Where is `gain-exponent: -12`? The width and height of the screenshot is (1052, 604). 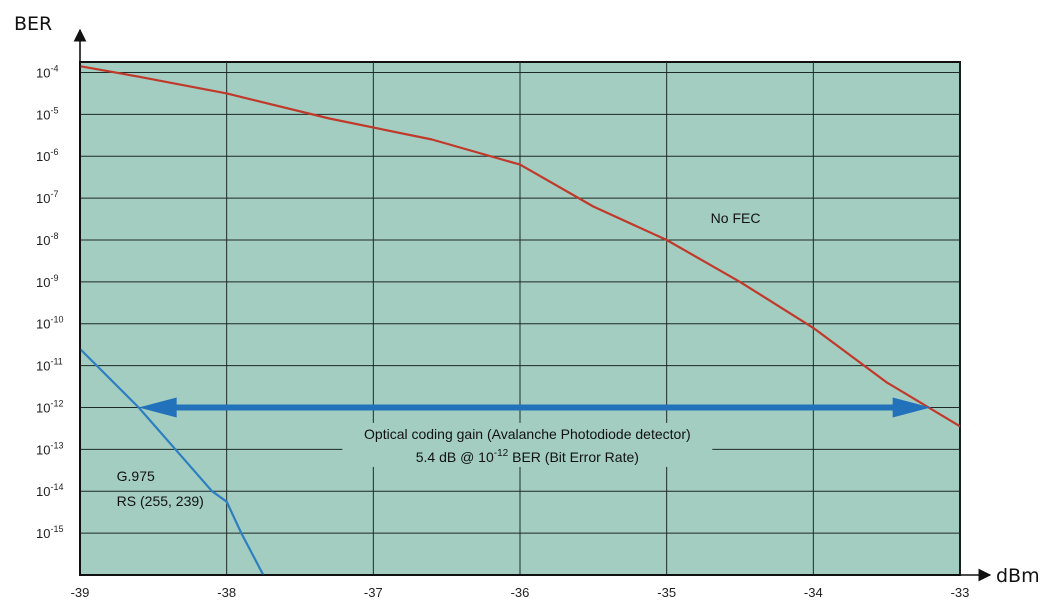 gain-exponent: -12 is located at coordinates (501, 453).